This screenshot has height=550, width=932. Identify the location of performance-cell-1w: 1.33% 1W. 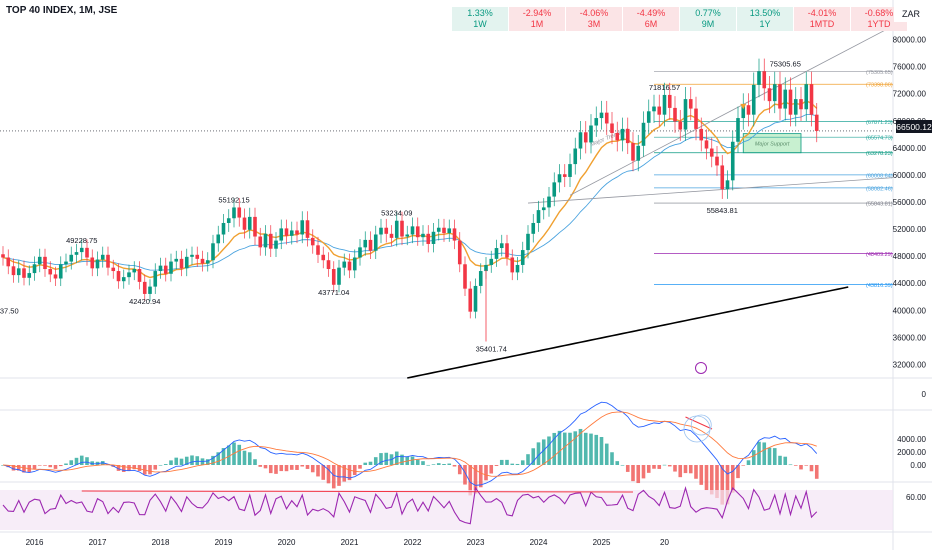
(480, 19).